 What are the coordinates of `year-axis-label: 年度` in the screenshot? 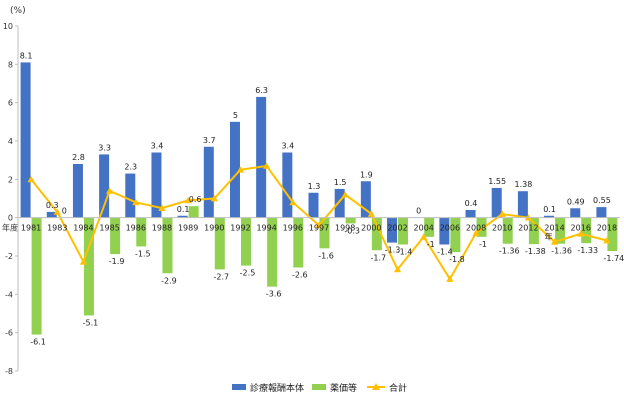 It's located at (10, 228).